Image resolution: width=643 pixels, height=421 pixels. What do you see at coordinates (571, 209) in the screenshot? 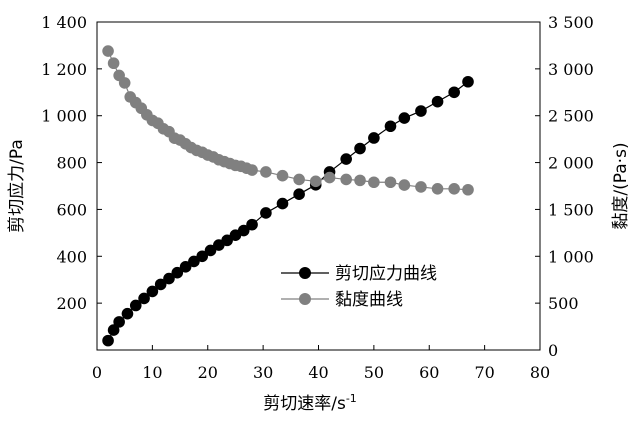
I see `y-right-tick-label: 1 500` at bounding box center [571, 209].